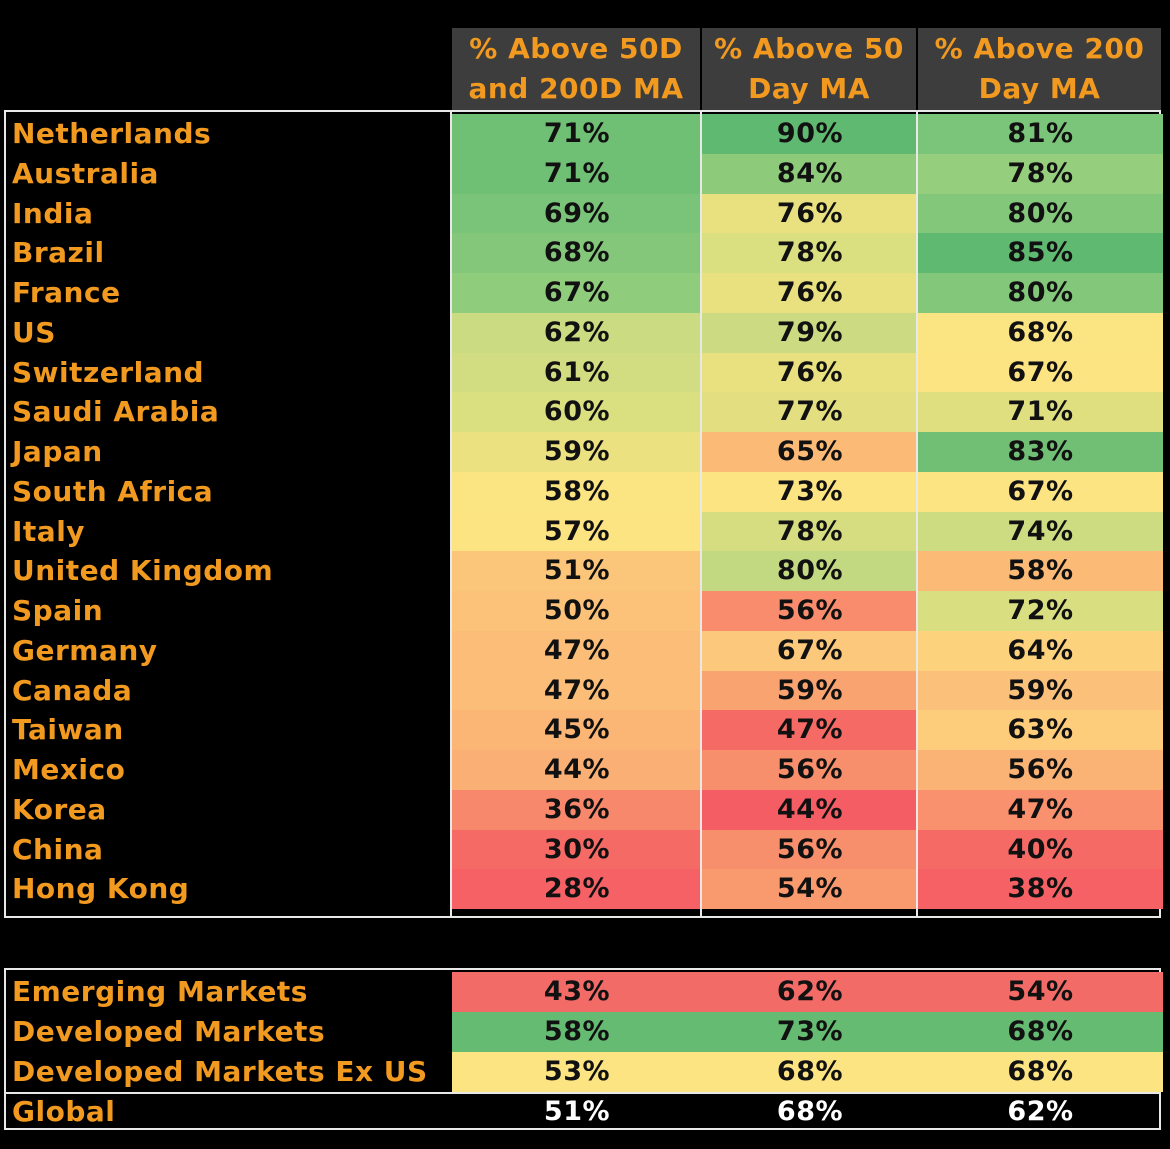 The height and width of the screenshot is (1149, 1170). Describe the element at coordinates (112, 133) in the screenshot. I see `row-label: Netherlands` at that location.